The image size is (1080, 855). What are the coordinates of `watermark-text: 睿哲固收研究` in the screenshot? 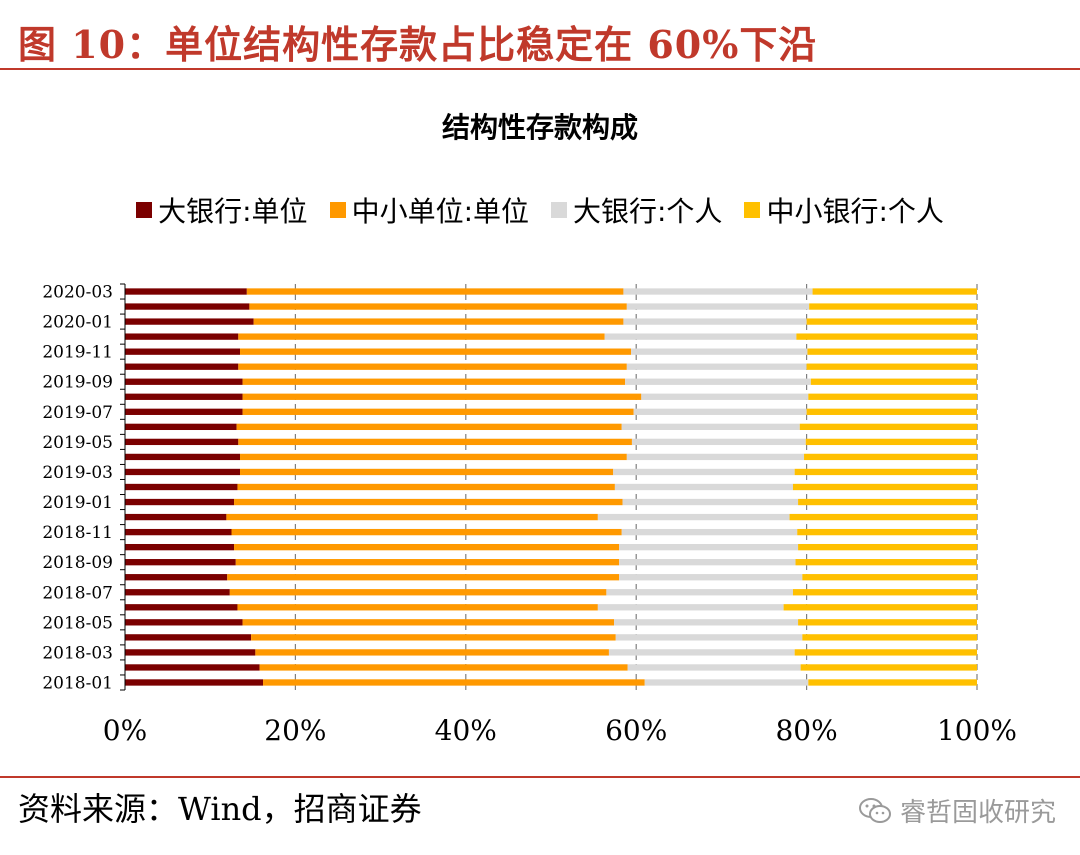 It's located at (977, 813).